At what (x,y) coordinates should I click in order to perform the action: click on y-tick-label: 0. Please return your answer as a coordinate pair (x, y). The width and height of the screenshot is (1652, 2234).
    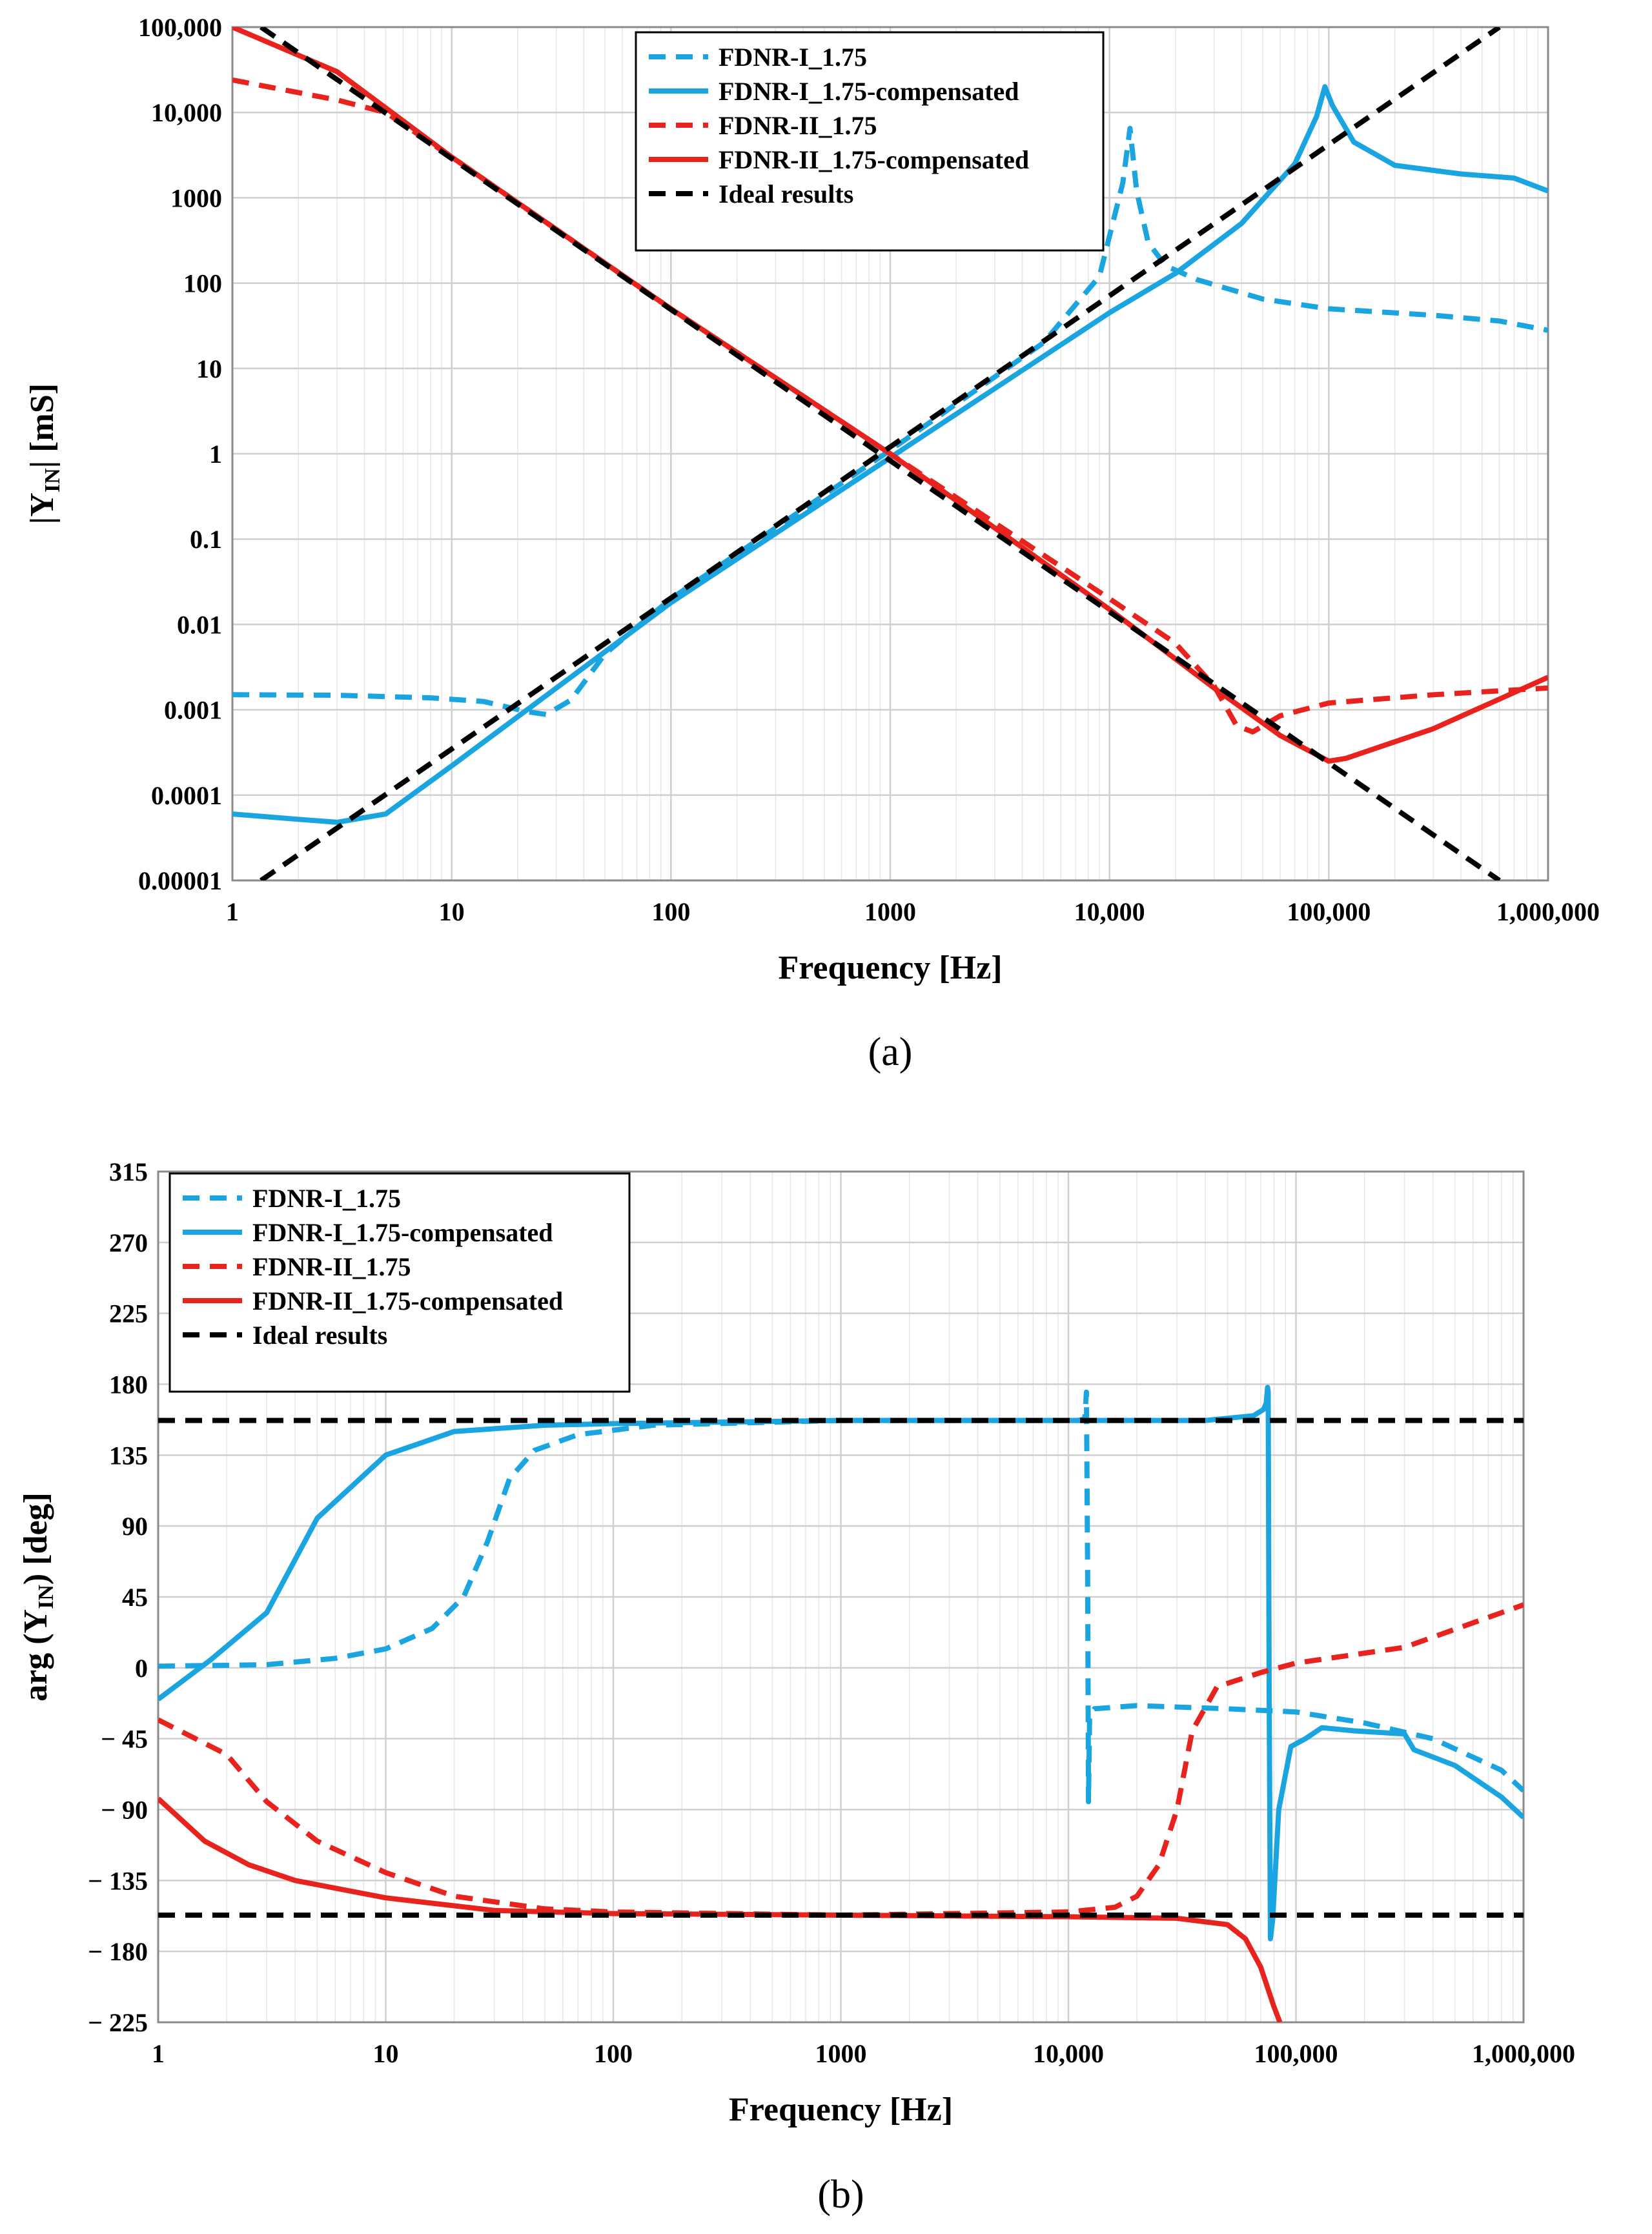
    Looking at the image, I should click on (141, 1669).